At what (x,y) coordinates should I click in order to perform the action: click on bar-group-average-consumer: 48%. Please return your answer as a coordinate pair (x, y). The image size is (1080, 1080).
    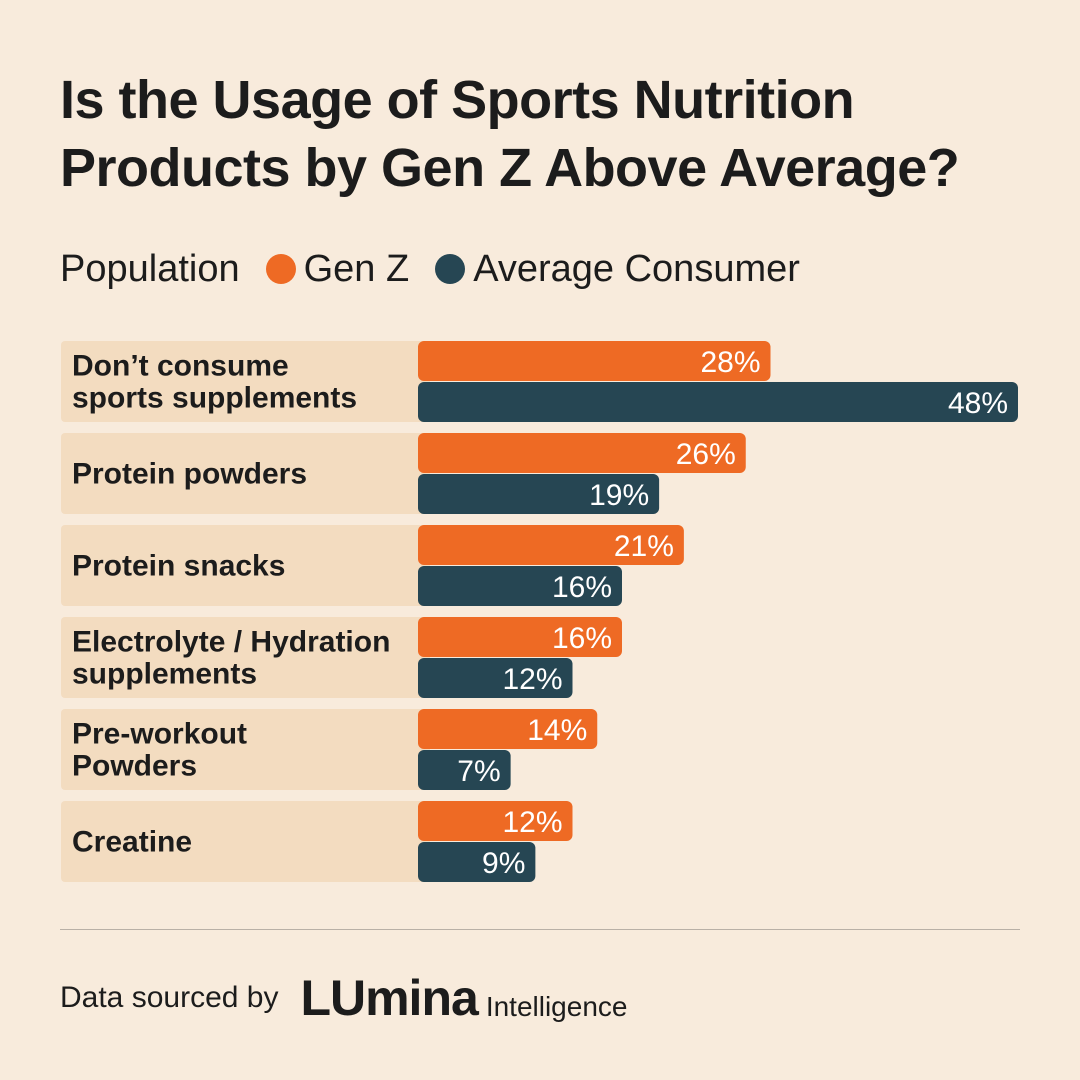
    Looking at the image, I should click on (718, 402).